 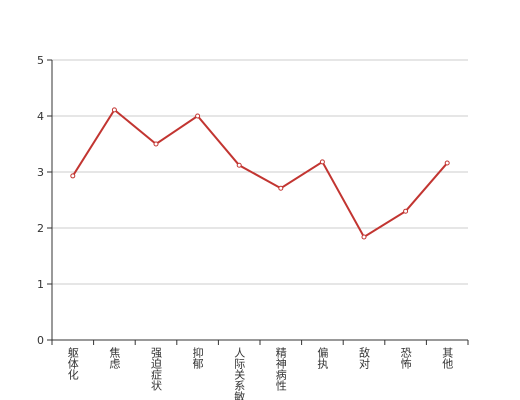 What do you see at coordinates (72, 364) in the screenshot?
I see `x-tick-label: 躯体化` at bounding box center [72, 364].